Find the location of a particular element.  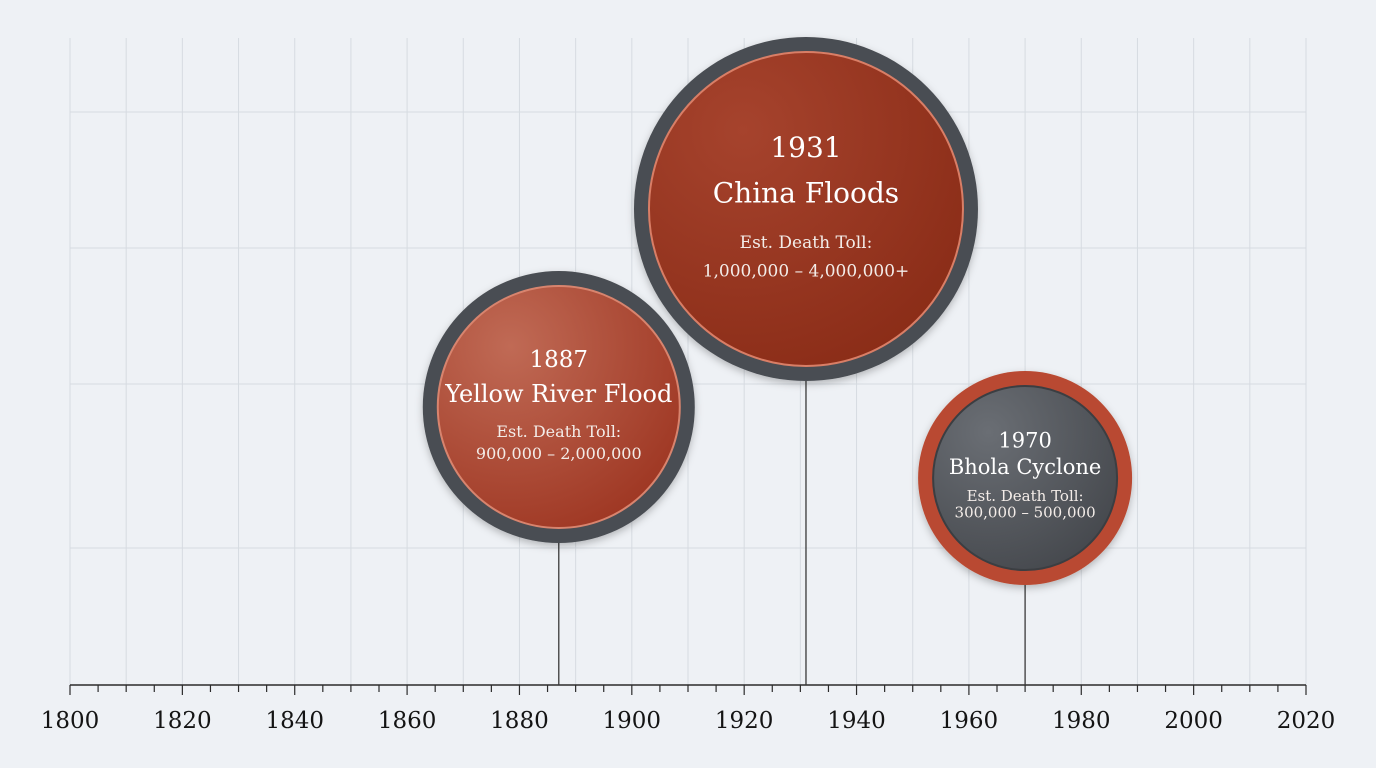

event-toll-range: 300,000 – 500,000 is located at coordinates (1025, 513).